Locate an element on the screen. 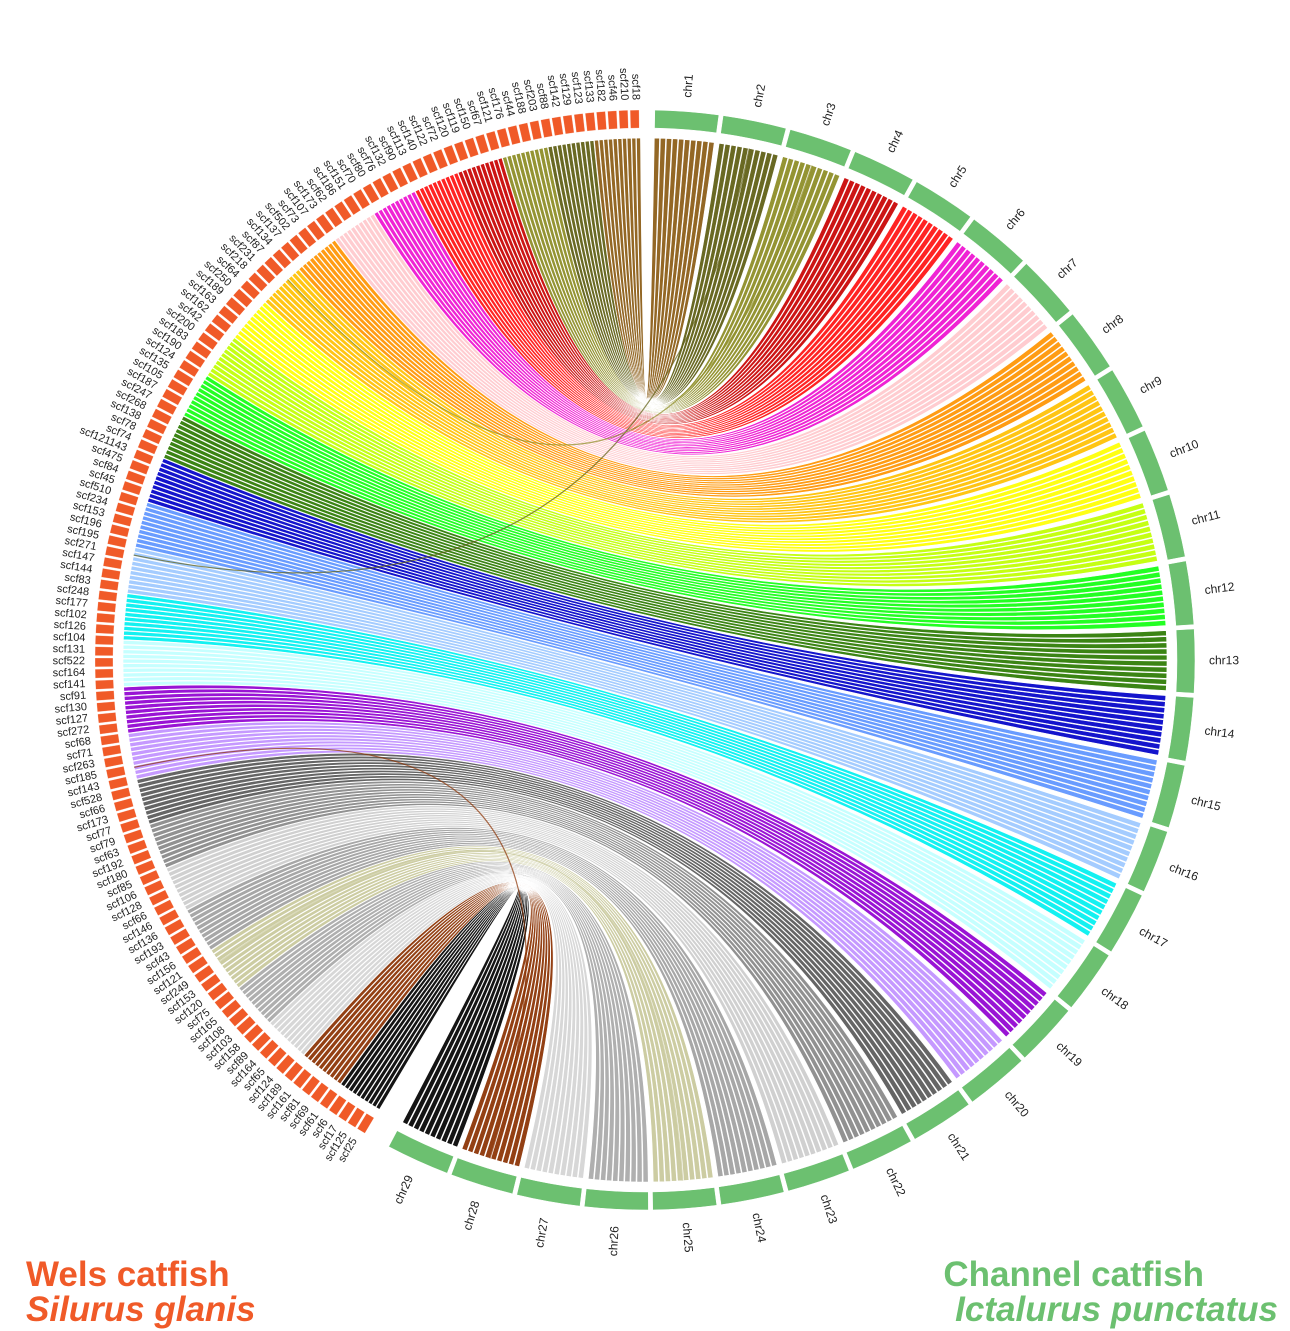 This screenshot has width=1290, height=1331. chromosome-label: chr19 is located at coordinates (1069, 1054).